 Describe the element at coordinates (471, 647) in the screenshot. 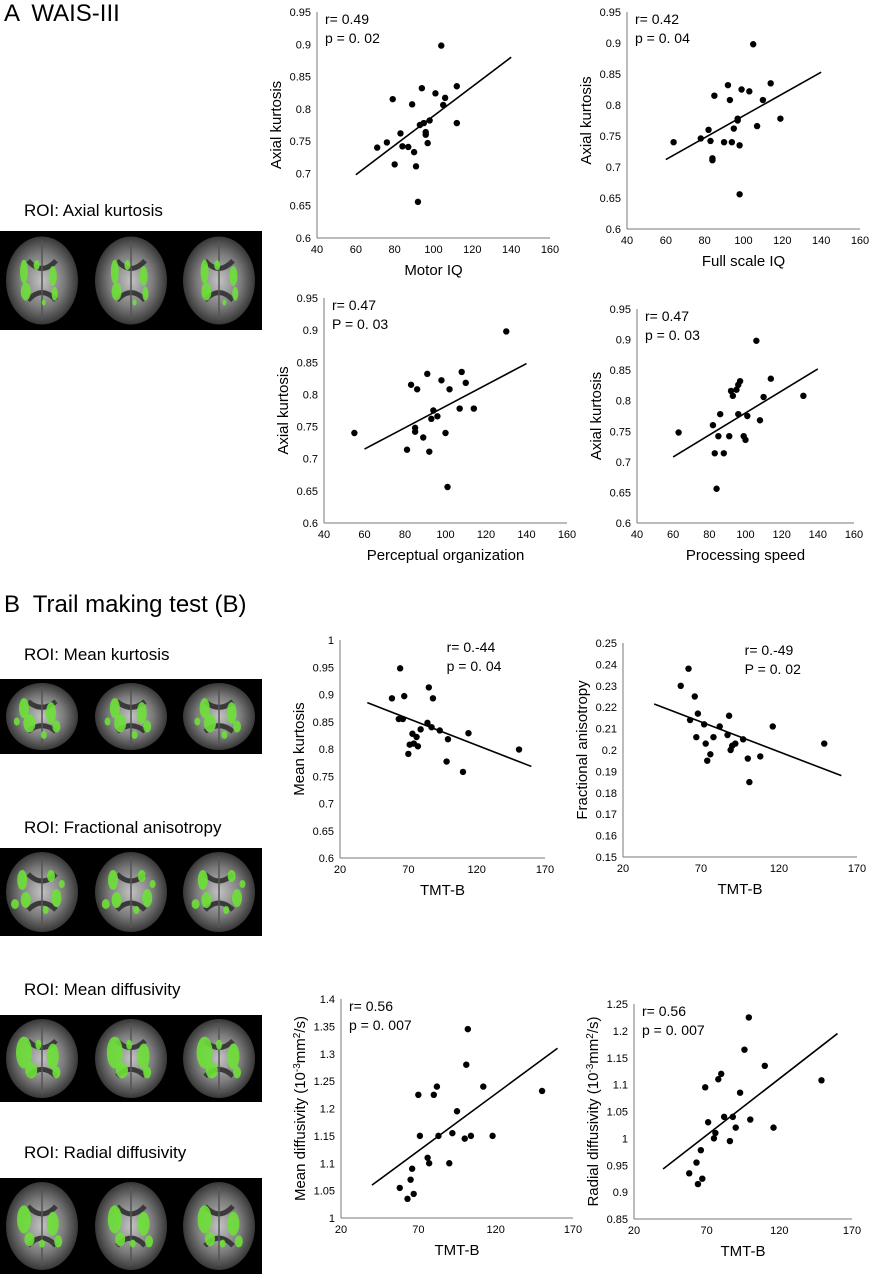

I see `stat-r-value: r= 0.-44` at that location.